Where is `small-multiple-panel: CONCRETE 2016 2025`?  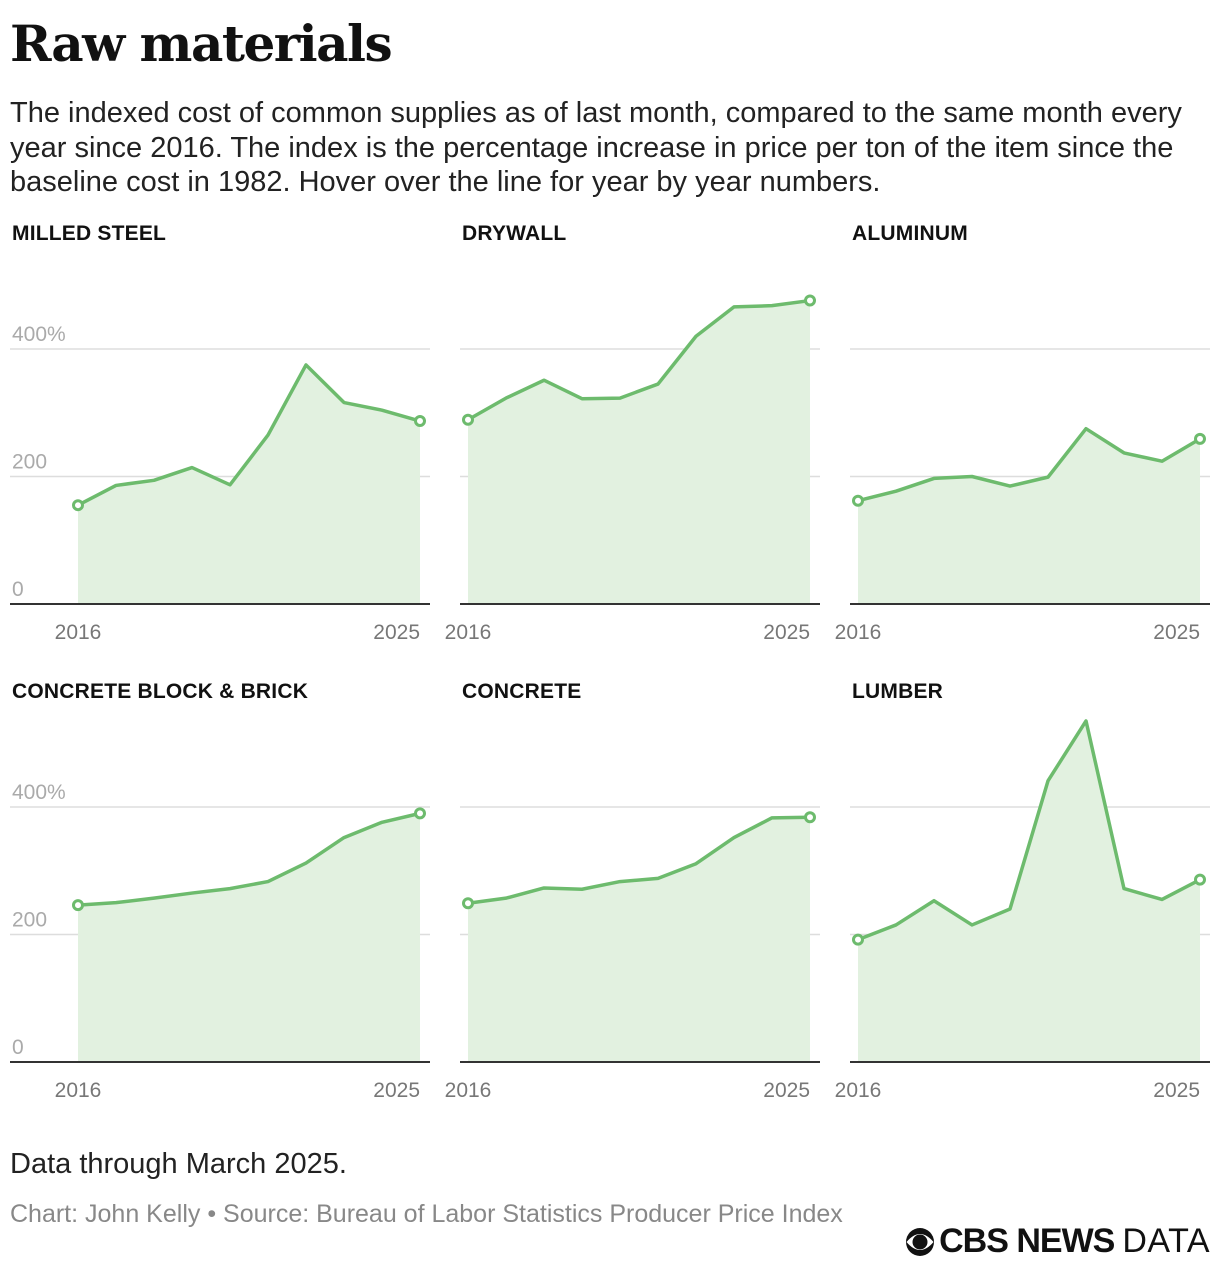
small-multiple-panel: CONCRETE 2016 2025 is located at coordinates (632, 895).